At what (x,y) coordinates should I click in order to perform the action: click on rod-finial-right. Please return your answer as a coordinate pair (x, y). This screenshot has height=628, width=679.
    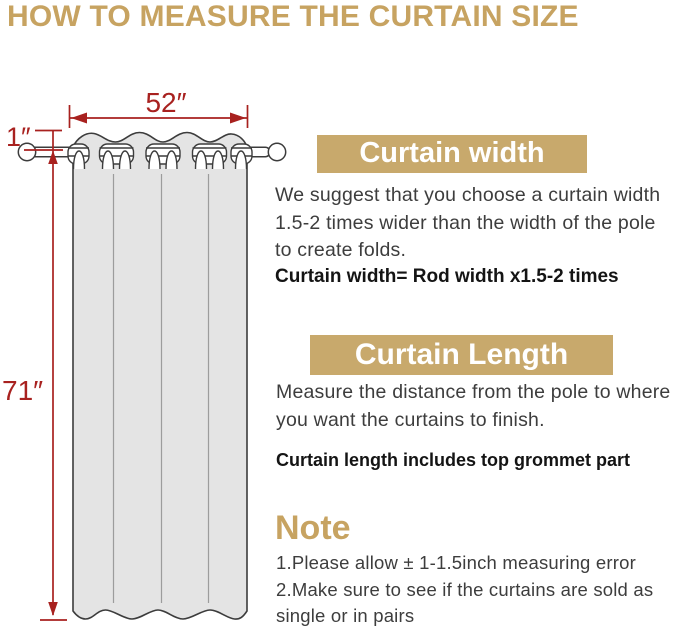
    Looking at the image, I should click on (277, 152).